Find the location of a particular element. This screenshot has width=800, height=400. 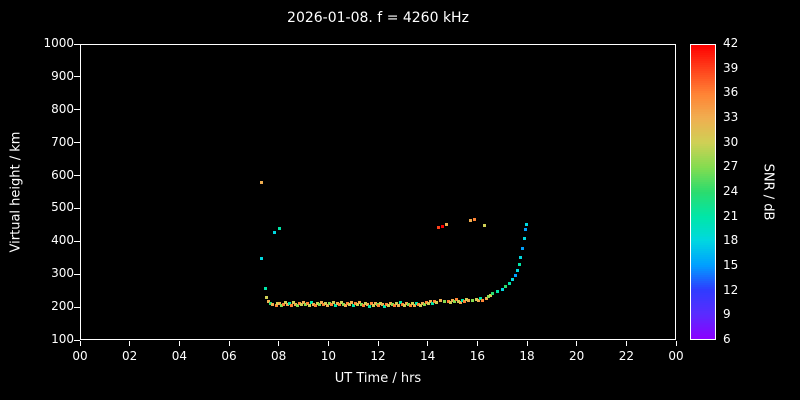

y-tick-label: 1000 is located at coordinates (58, 43).